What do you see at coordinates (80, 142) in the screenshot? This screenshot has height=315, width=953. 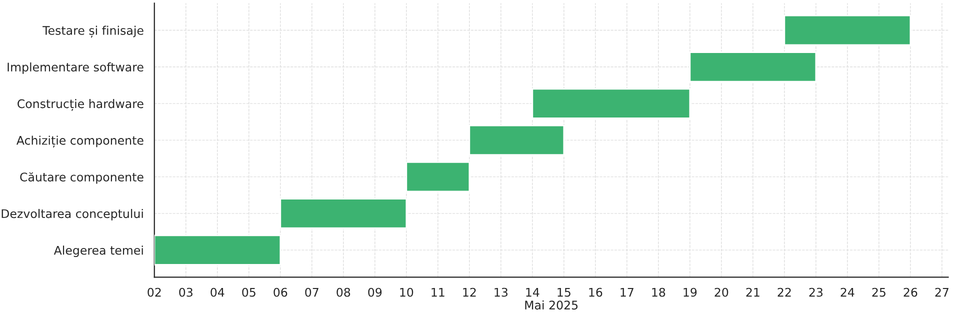 I see `y-tick-label: Achiziție componente` at bounding box center [80, 142].